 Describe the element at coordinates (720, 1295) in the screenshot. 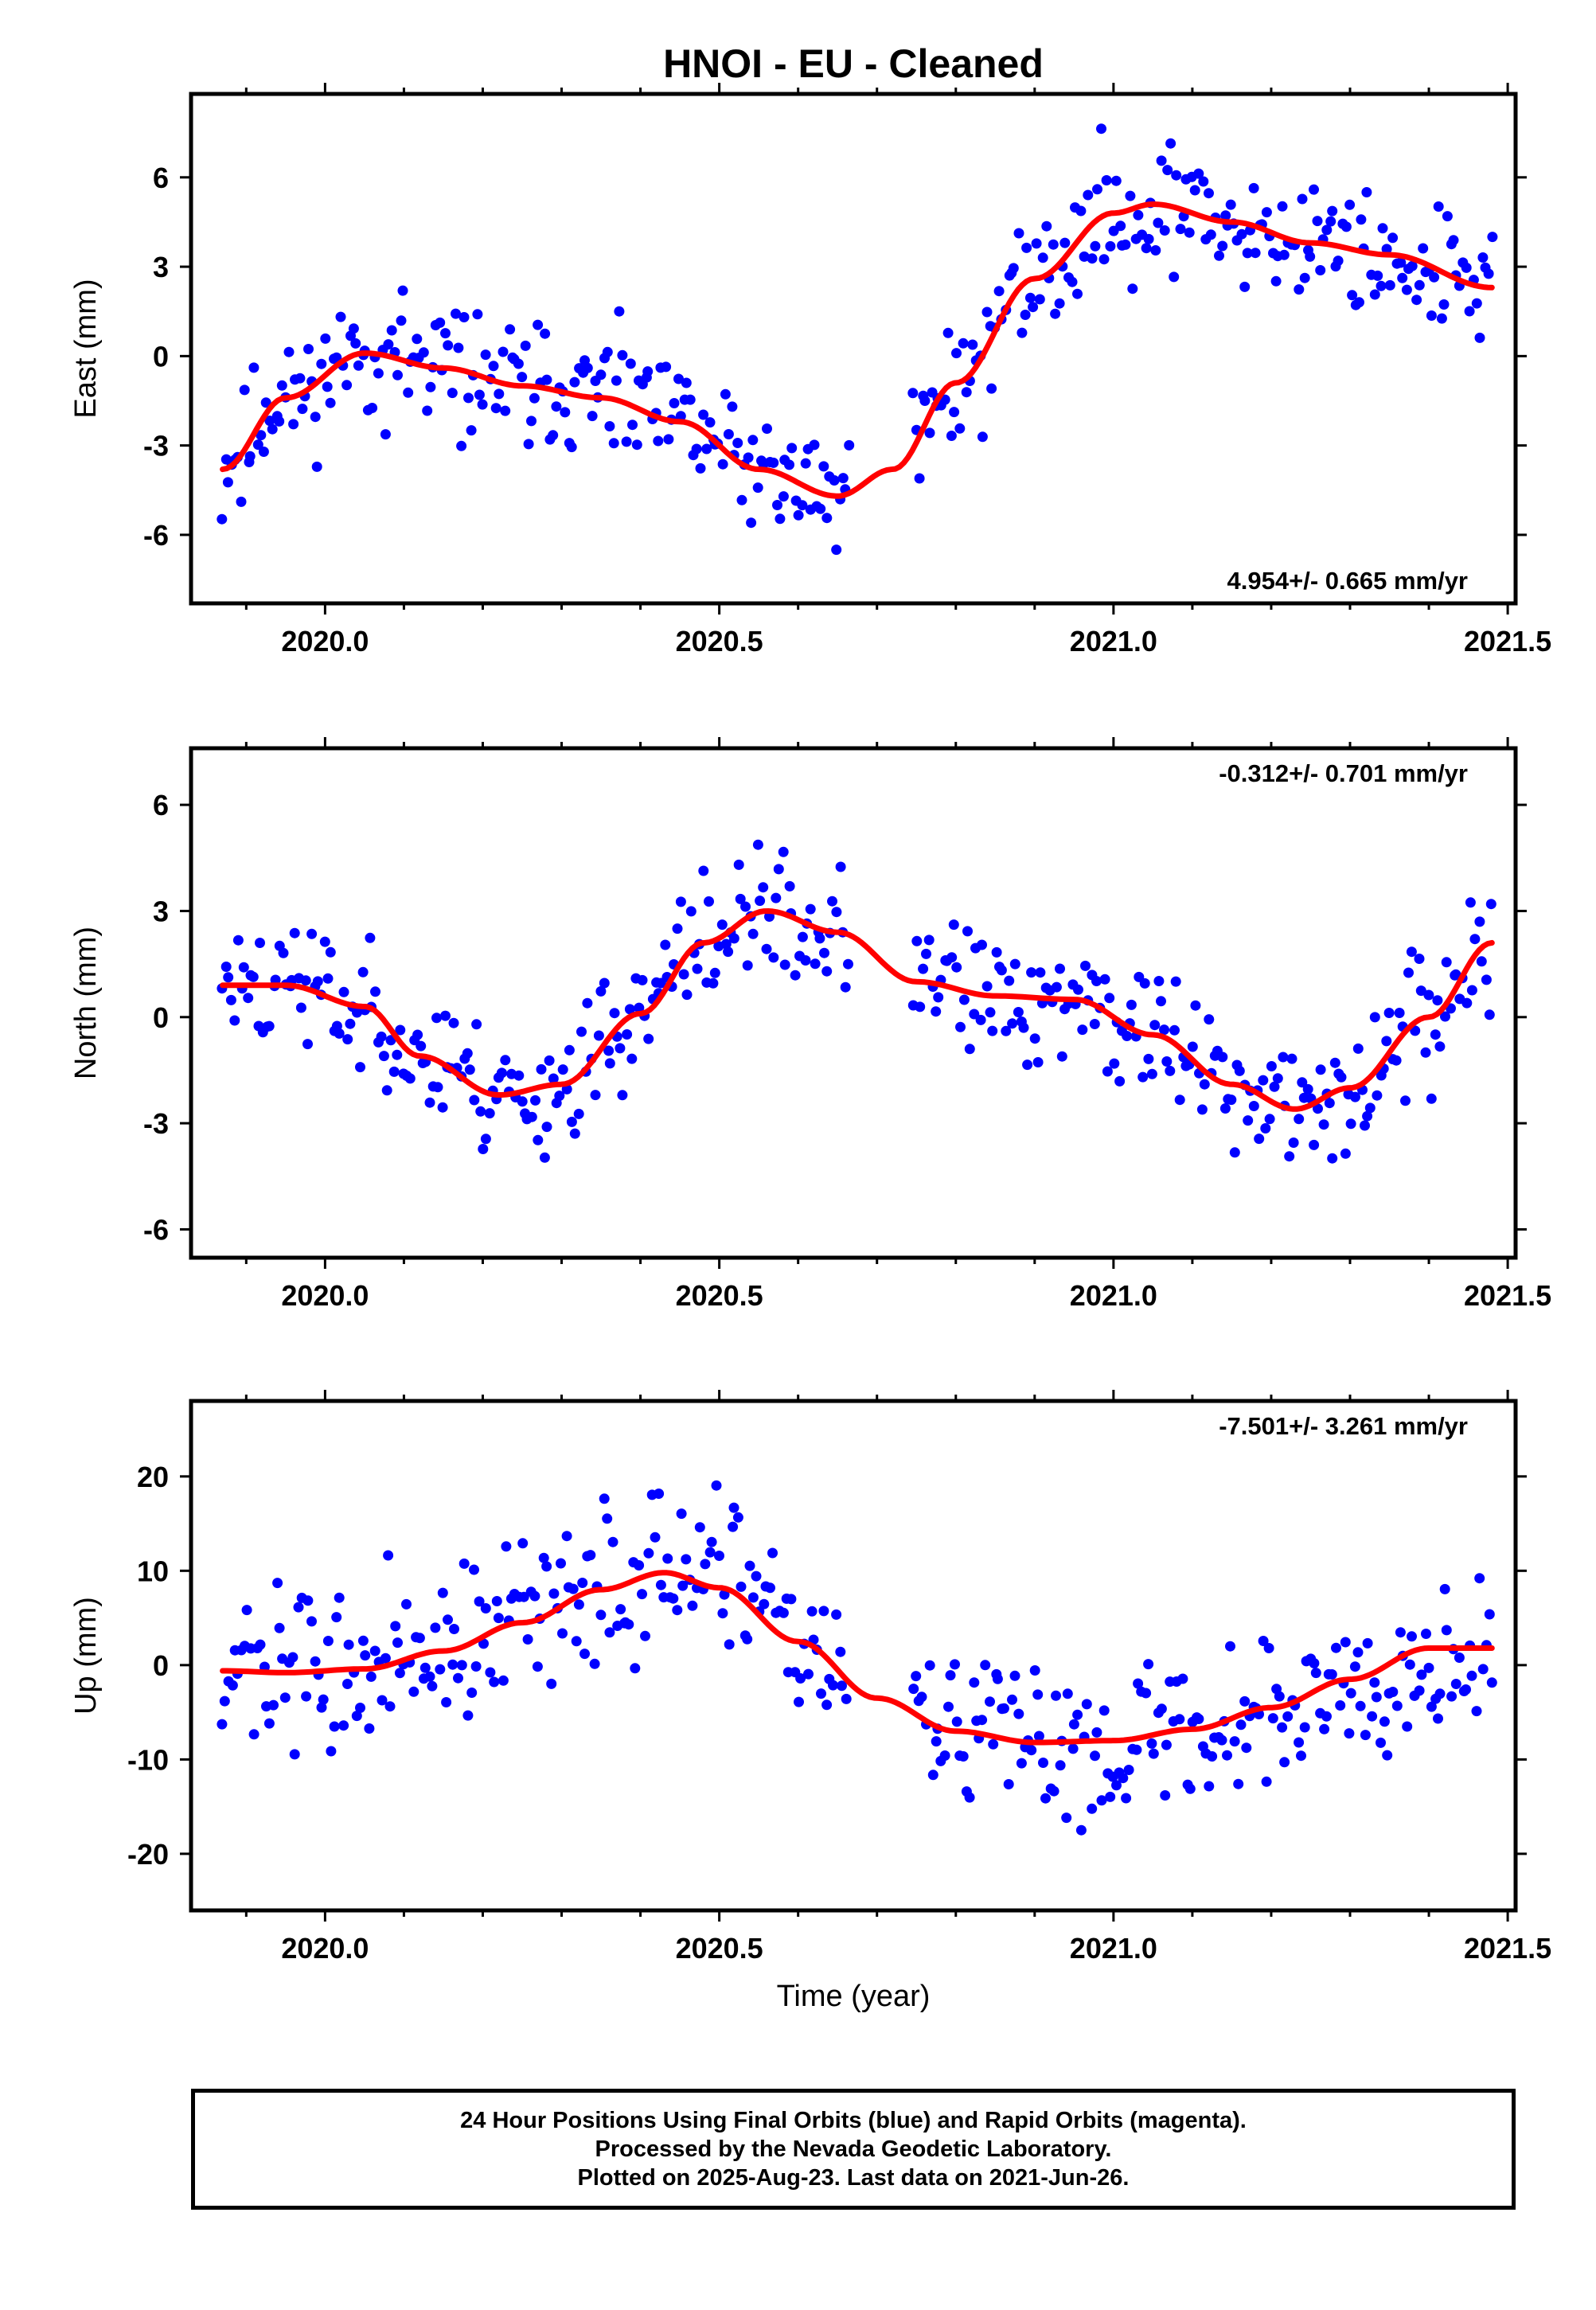

I see `x-tick-label: 2020.5` at that location.